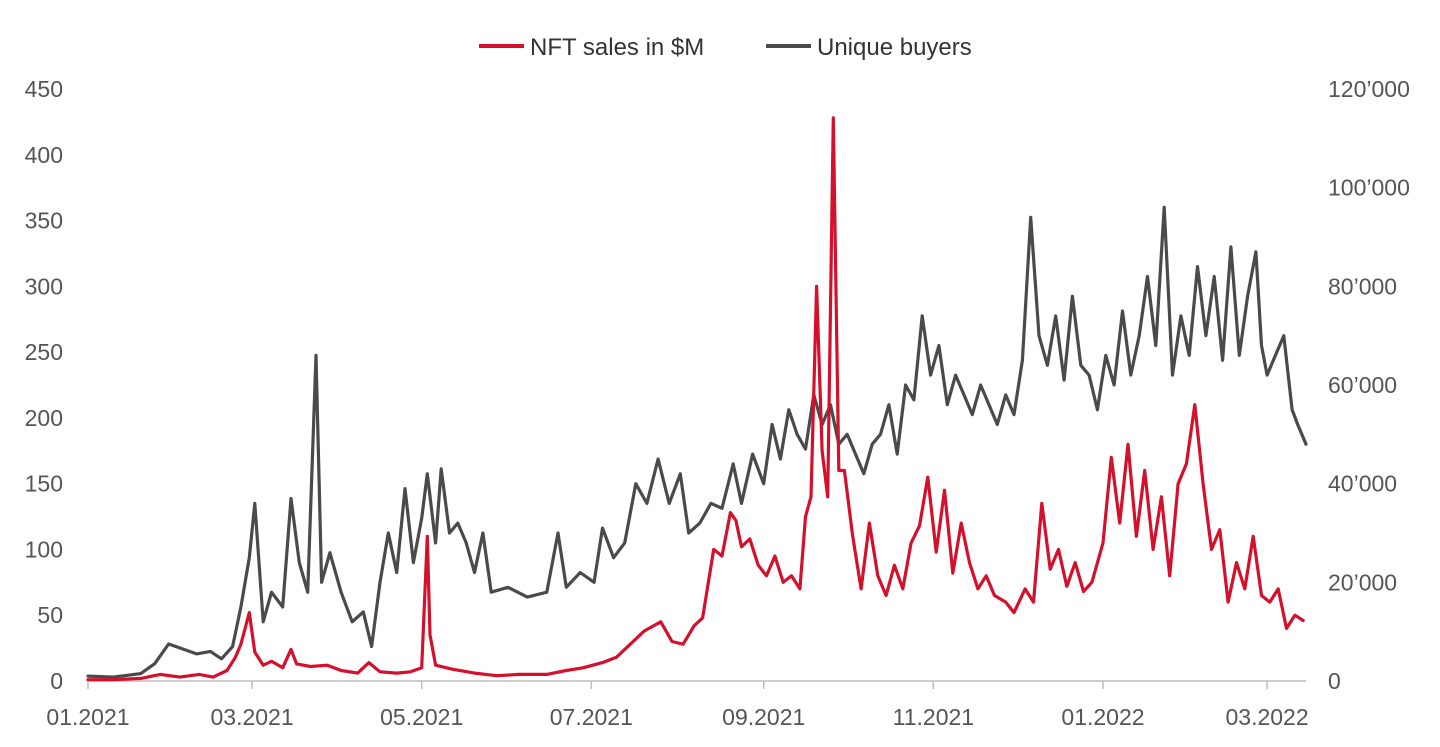 Image resolution: width=1440 pixels, height=747 pixels. What do you see at coordinates (251, 717) in the screenshot?
I see `x-tick-label: 03.2021` at bounding box center [251, 717].